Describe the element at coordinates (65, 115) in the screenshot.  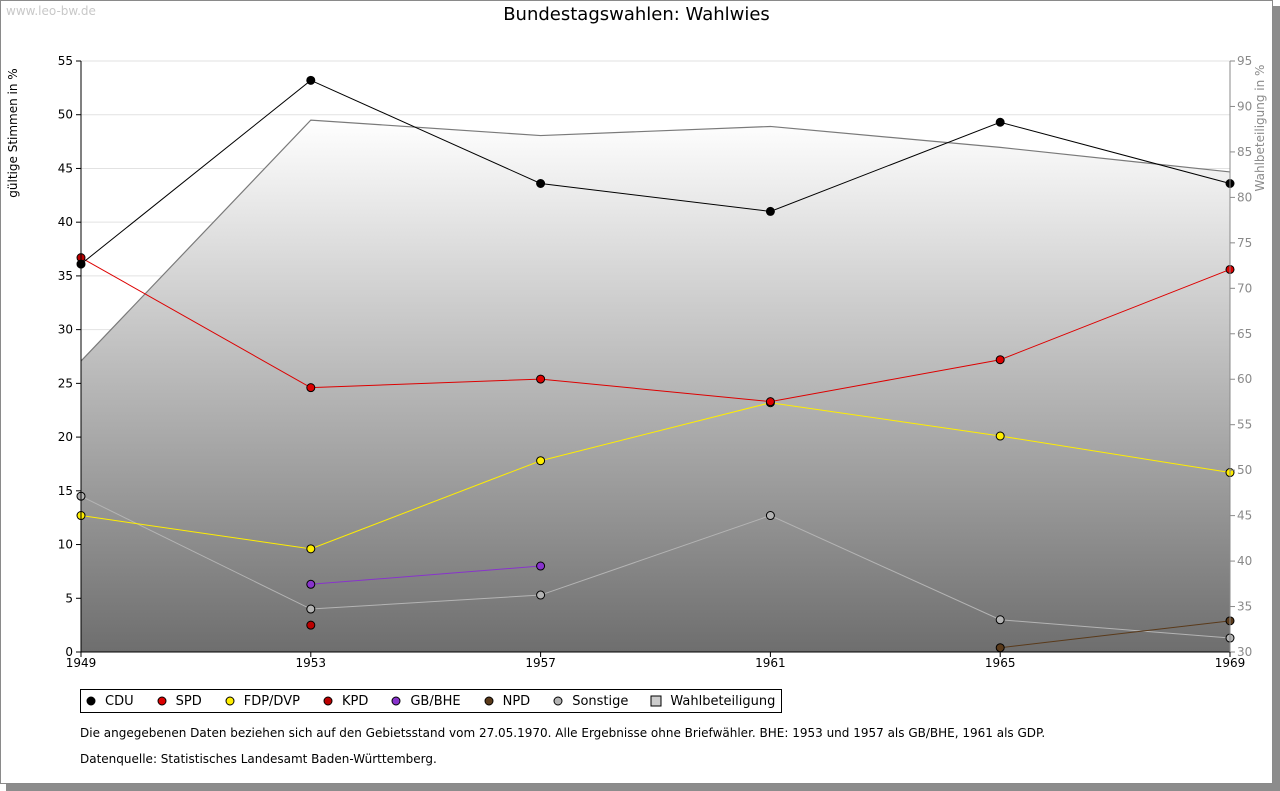
I see `y-tick-label: 50` at that location.